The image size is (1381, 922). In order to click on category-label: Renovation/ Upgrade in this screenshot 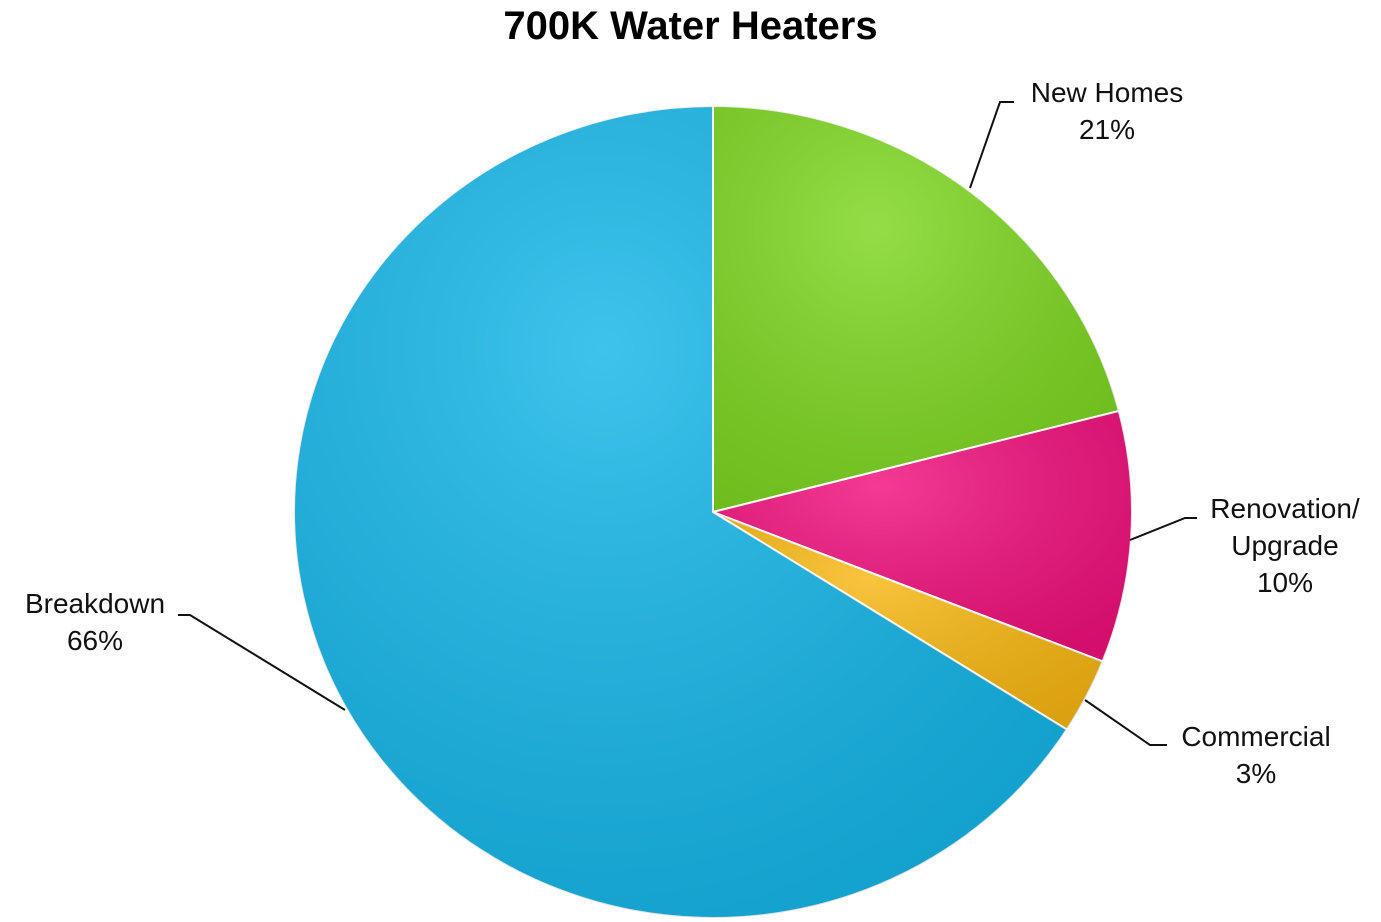, I will do `click(1285, 527)`.